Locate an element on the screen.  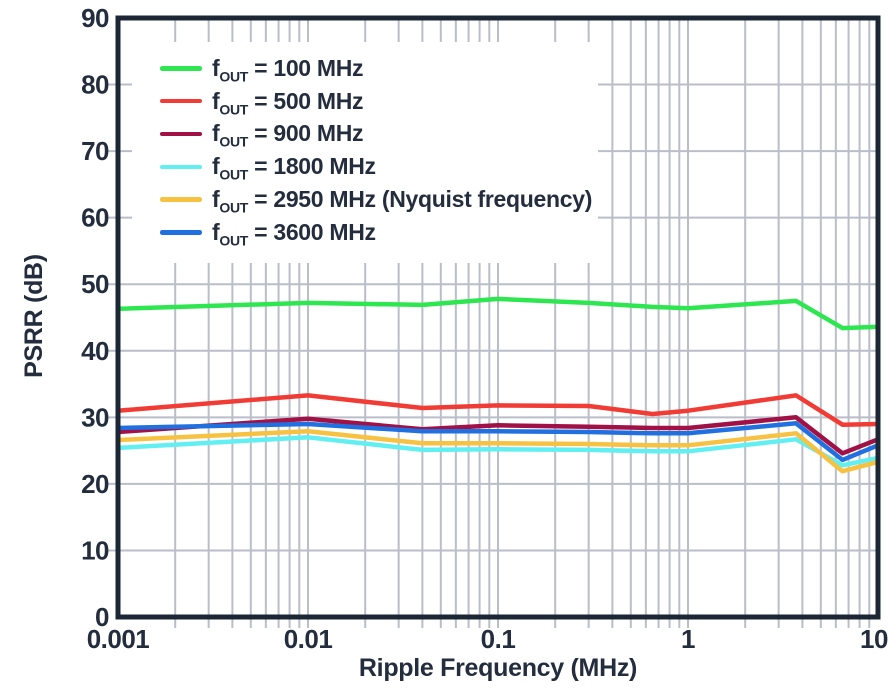
y-axis-title: PSRR (dB) is located at coordinates (34, 316).